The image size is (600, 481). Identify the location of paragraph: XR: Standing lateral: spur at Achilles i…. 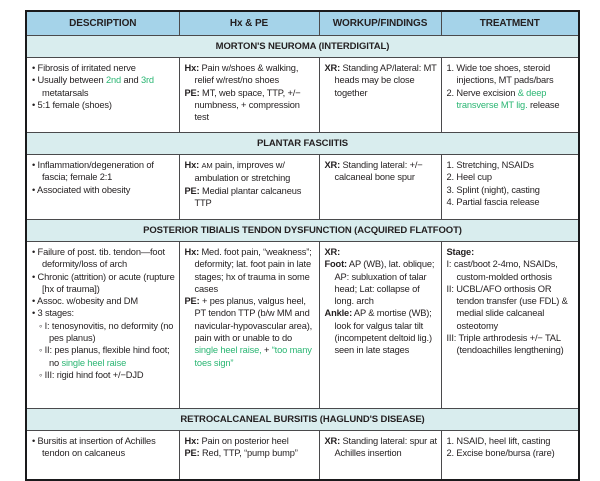
(381, 447).